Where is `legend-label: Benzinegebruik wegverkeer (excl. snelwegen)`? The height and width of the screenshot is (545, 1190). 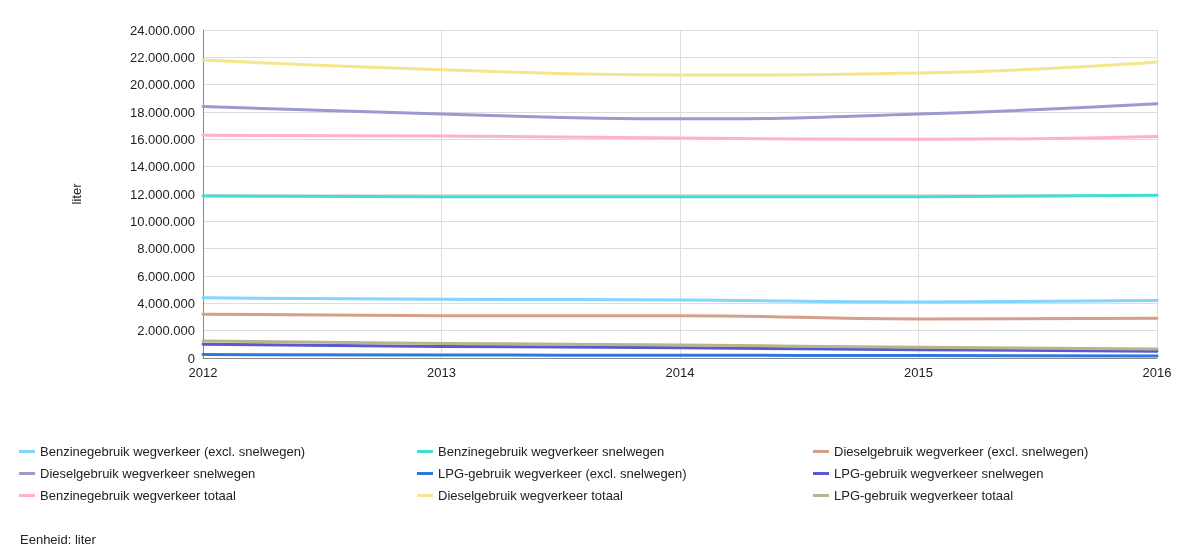 legend-label: Benzinegebruik wegverkeer (excl. snelwegen) is located at coordinates (173, 451).